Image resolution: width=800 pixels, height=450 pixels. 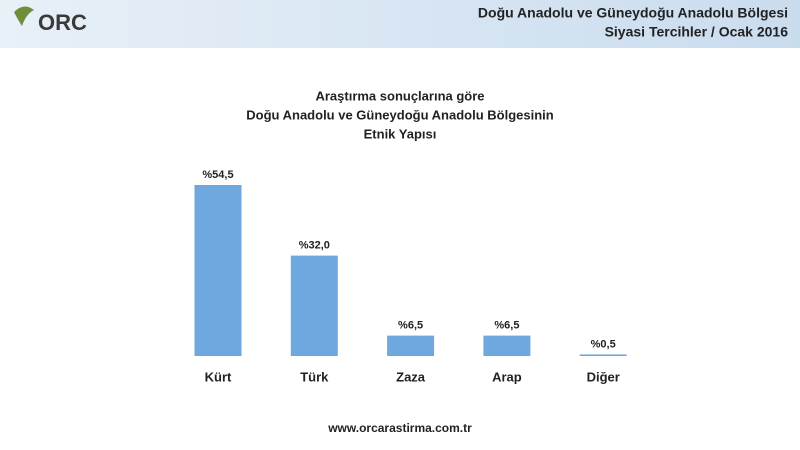 I want to click on logo-leaf, so click(x=24, y=16).